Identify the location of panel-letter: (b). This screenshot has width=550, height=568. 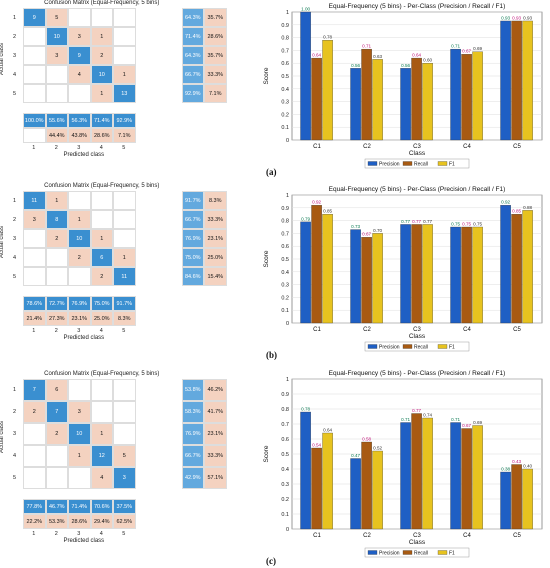
(271, 355).